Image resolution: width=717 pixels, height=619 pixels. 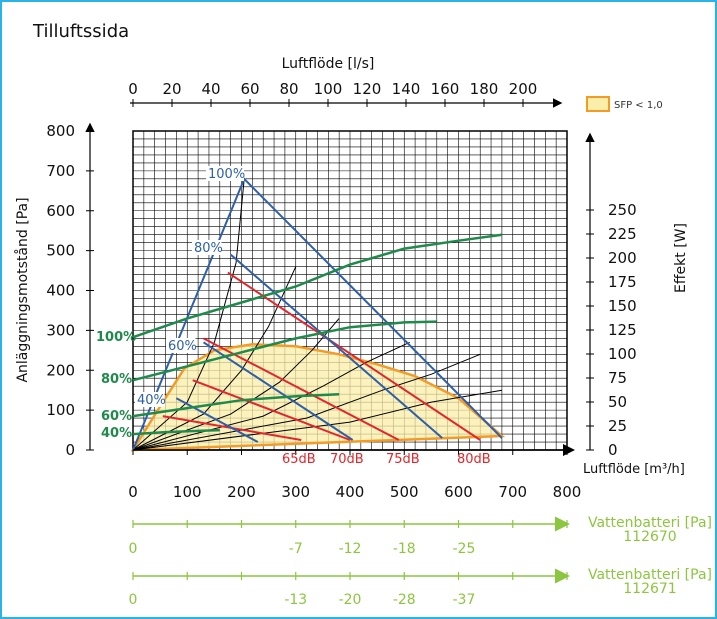 I want to click on y-tick-label: 700, so click(x=60, y=171).